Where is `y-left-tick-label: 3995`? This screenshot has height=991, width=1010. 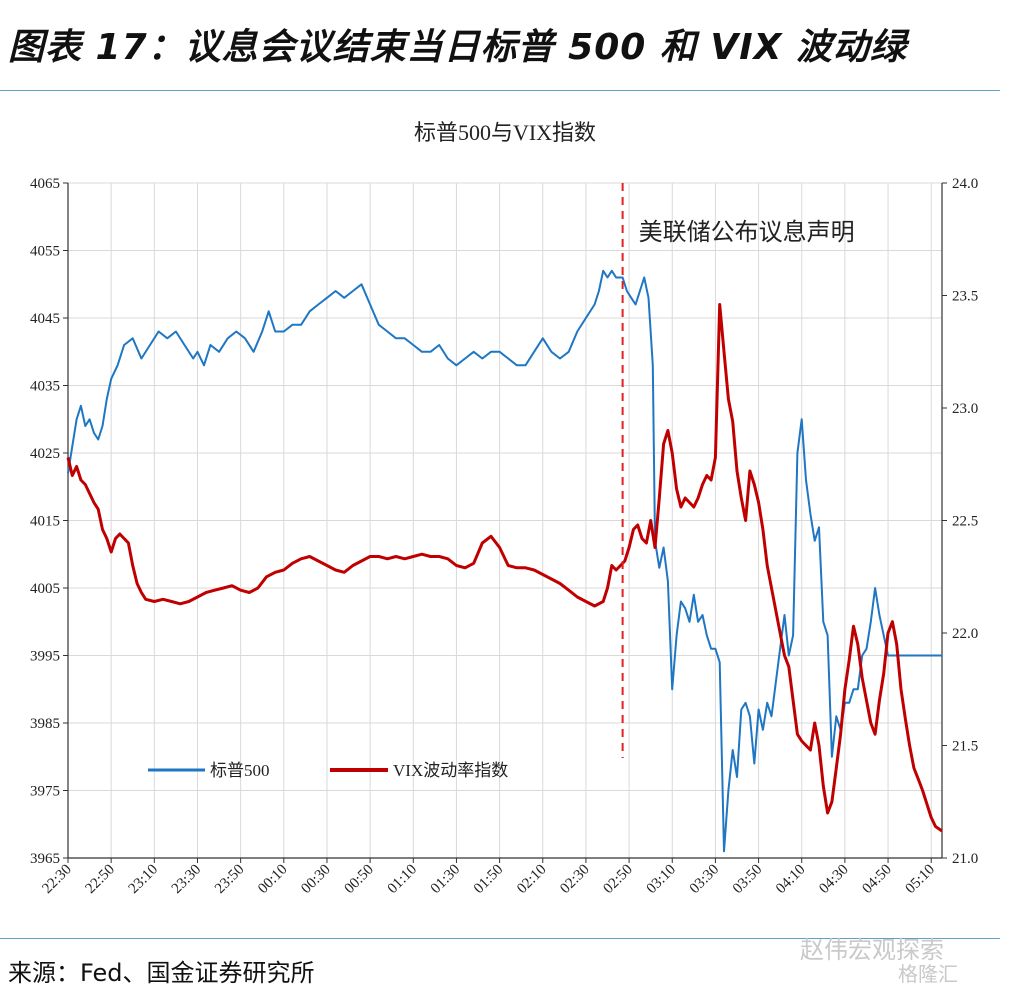
y-left-tick-label: 3995 is located at coordinates (45, 657).